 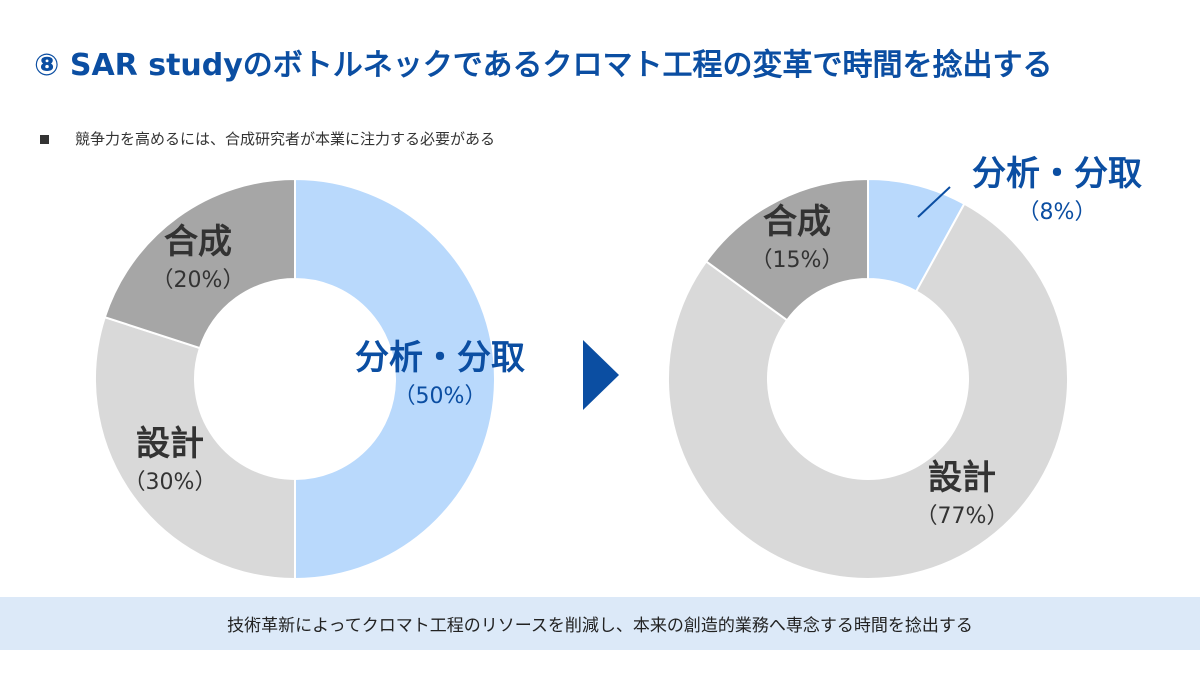 I want to click on label-pct: （20%）, so click(x=198, y=280).